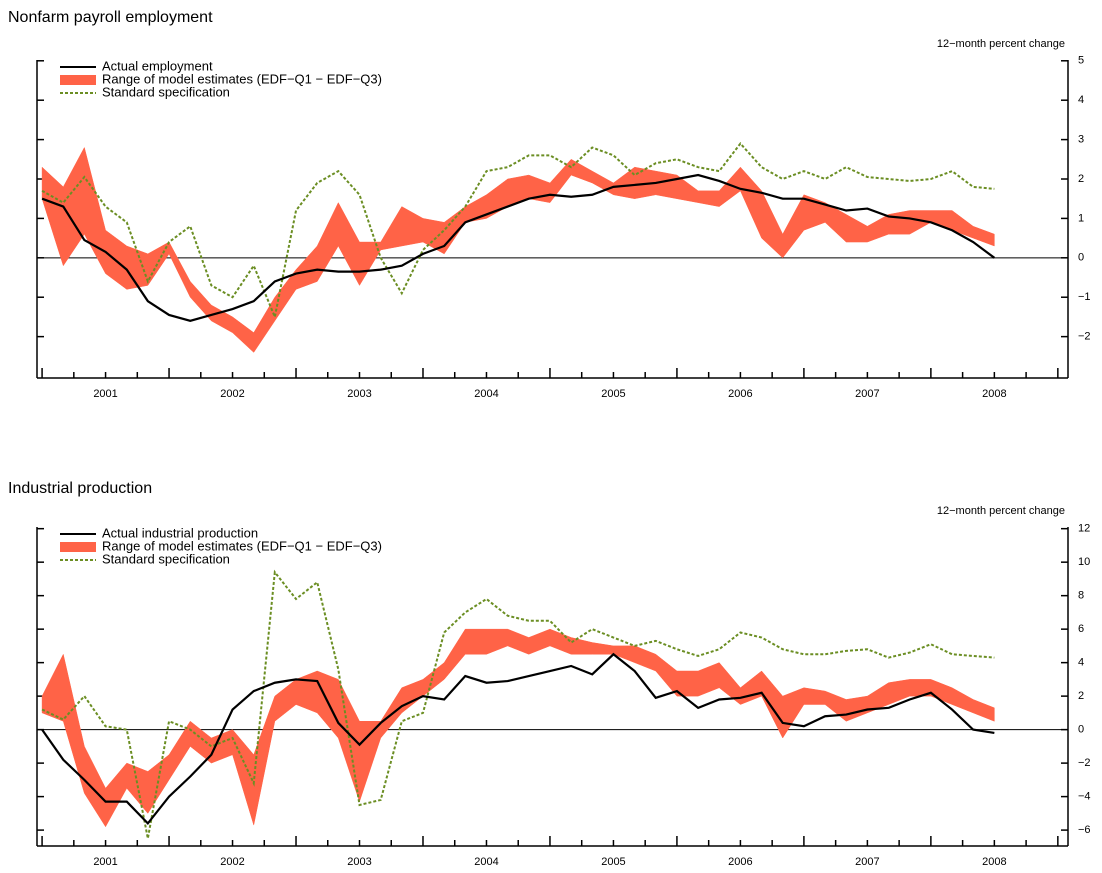 This screenshot has width=1102, height=873. I want to click on chart-title: Nonfarm payroll employment, so click(110, 17).